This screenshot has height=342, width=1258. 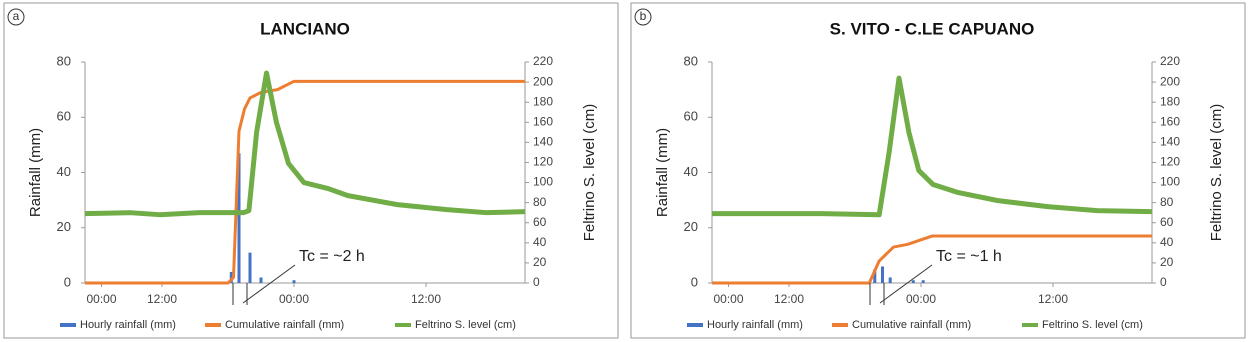 I want to click on panel-label: a, so click(x=16, y=16).